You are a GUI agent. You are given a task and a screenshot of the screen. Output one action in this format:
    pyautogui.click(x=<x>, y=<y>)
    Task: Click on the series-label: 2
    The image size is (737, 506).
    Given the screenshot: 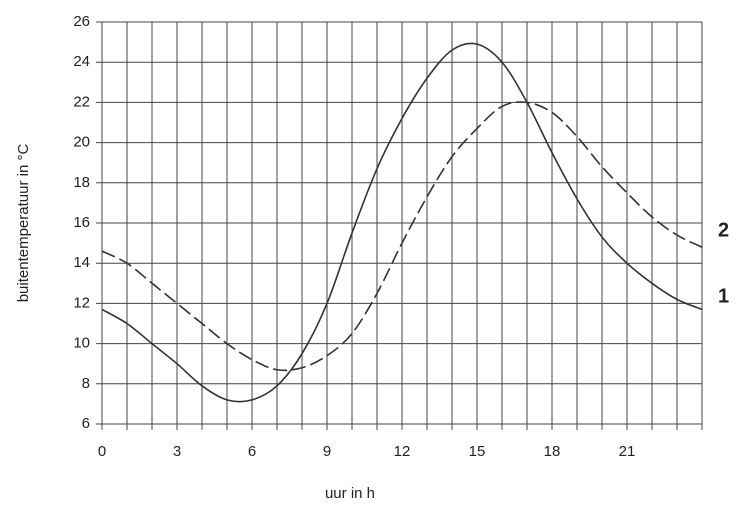 What is the action you would take?
    pyautogui.click(x=723, y=230)
    